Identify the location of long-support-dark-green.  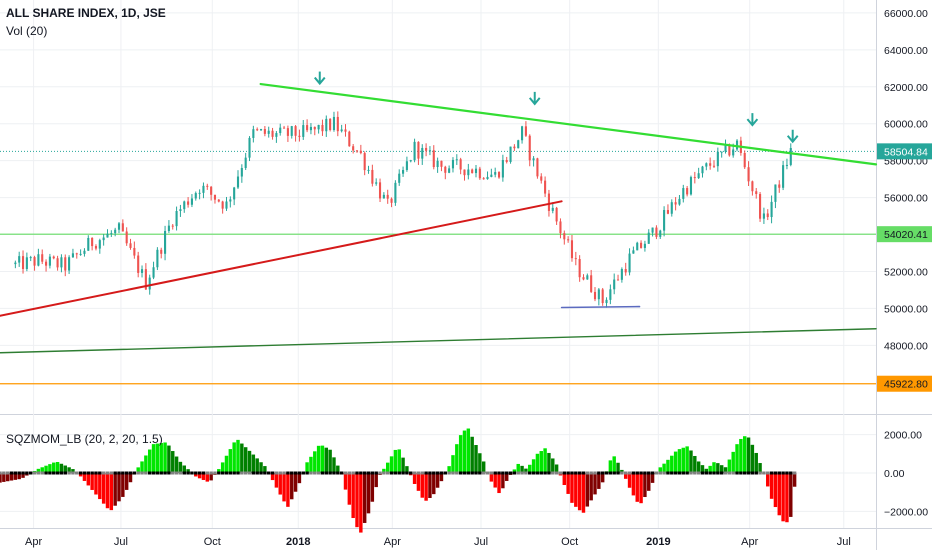
(438, 341).